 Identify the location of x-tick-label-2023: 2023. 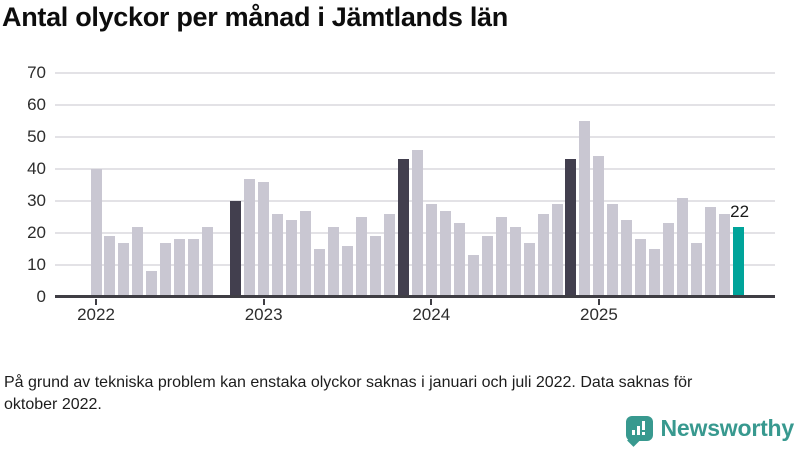
(263, 314).